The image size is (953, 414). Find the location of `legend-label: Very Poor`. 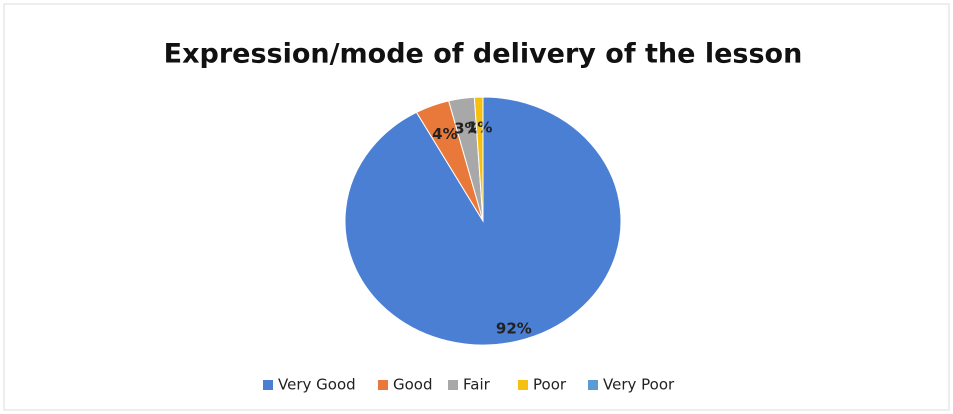

legend-label: Very Poor is located at coordinates (639, 385).